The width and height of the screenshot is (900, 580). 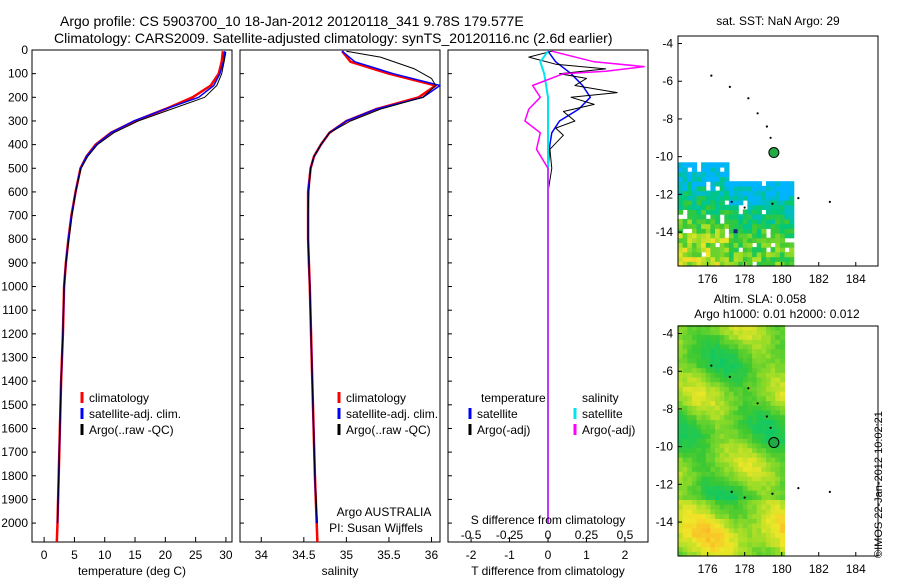 What do you see at coordinates (14, 405) in the screenshot?
I see `depth-tick-label: 1500` at bounding box center [14, 405].